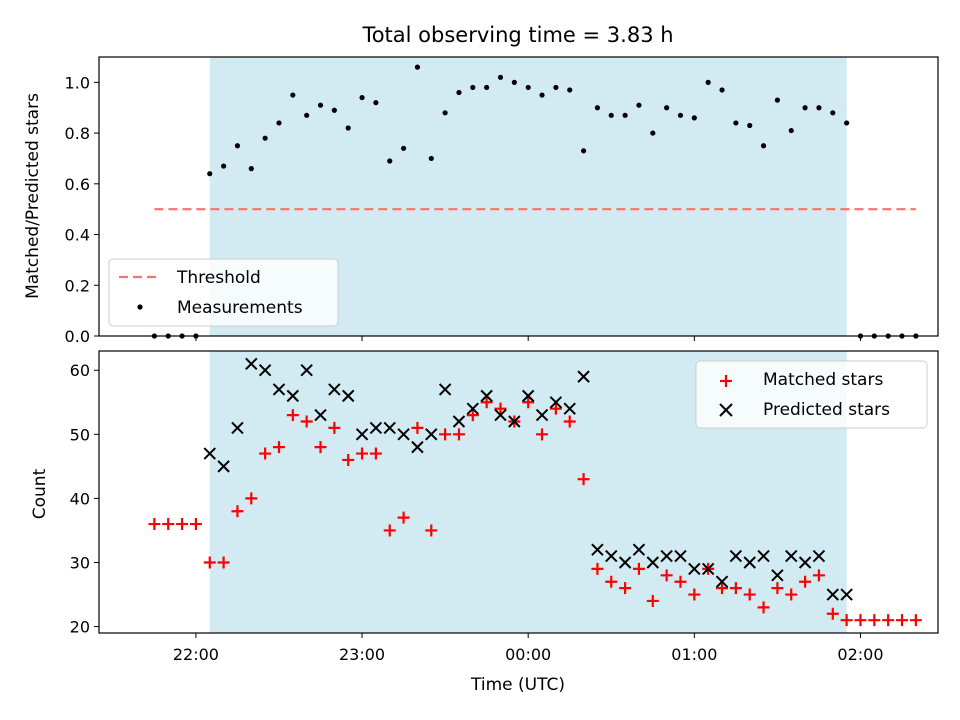 This screenshot has height=720, width=960. What do you see at coordinates (240, 308) in the screenshot?
I see `legend-measurements-label: Measurements` at bounding box center [240, 308].